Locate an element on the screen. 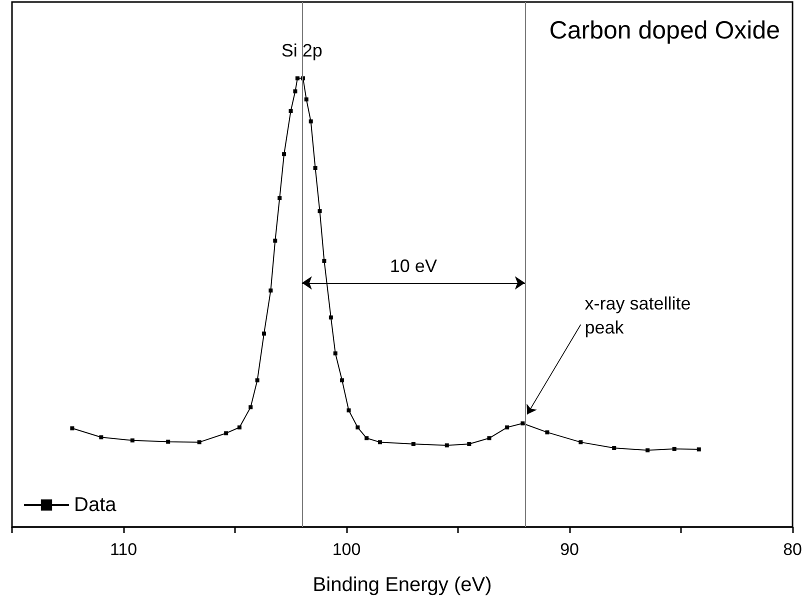 The image size is (805, 604). x-tick-label: 100 is located at coordinates (346, 549).